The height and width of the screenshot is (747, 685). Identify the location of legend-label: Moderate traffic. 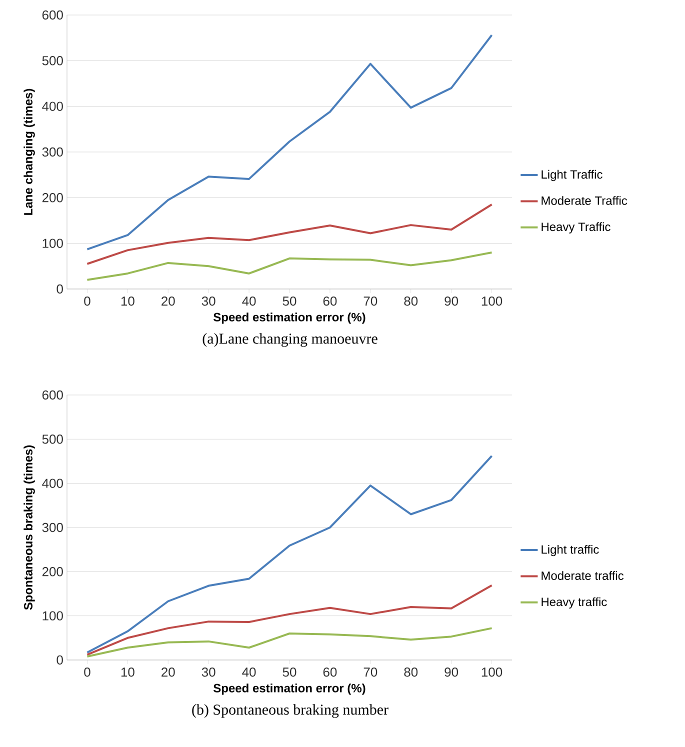
(583, 575).